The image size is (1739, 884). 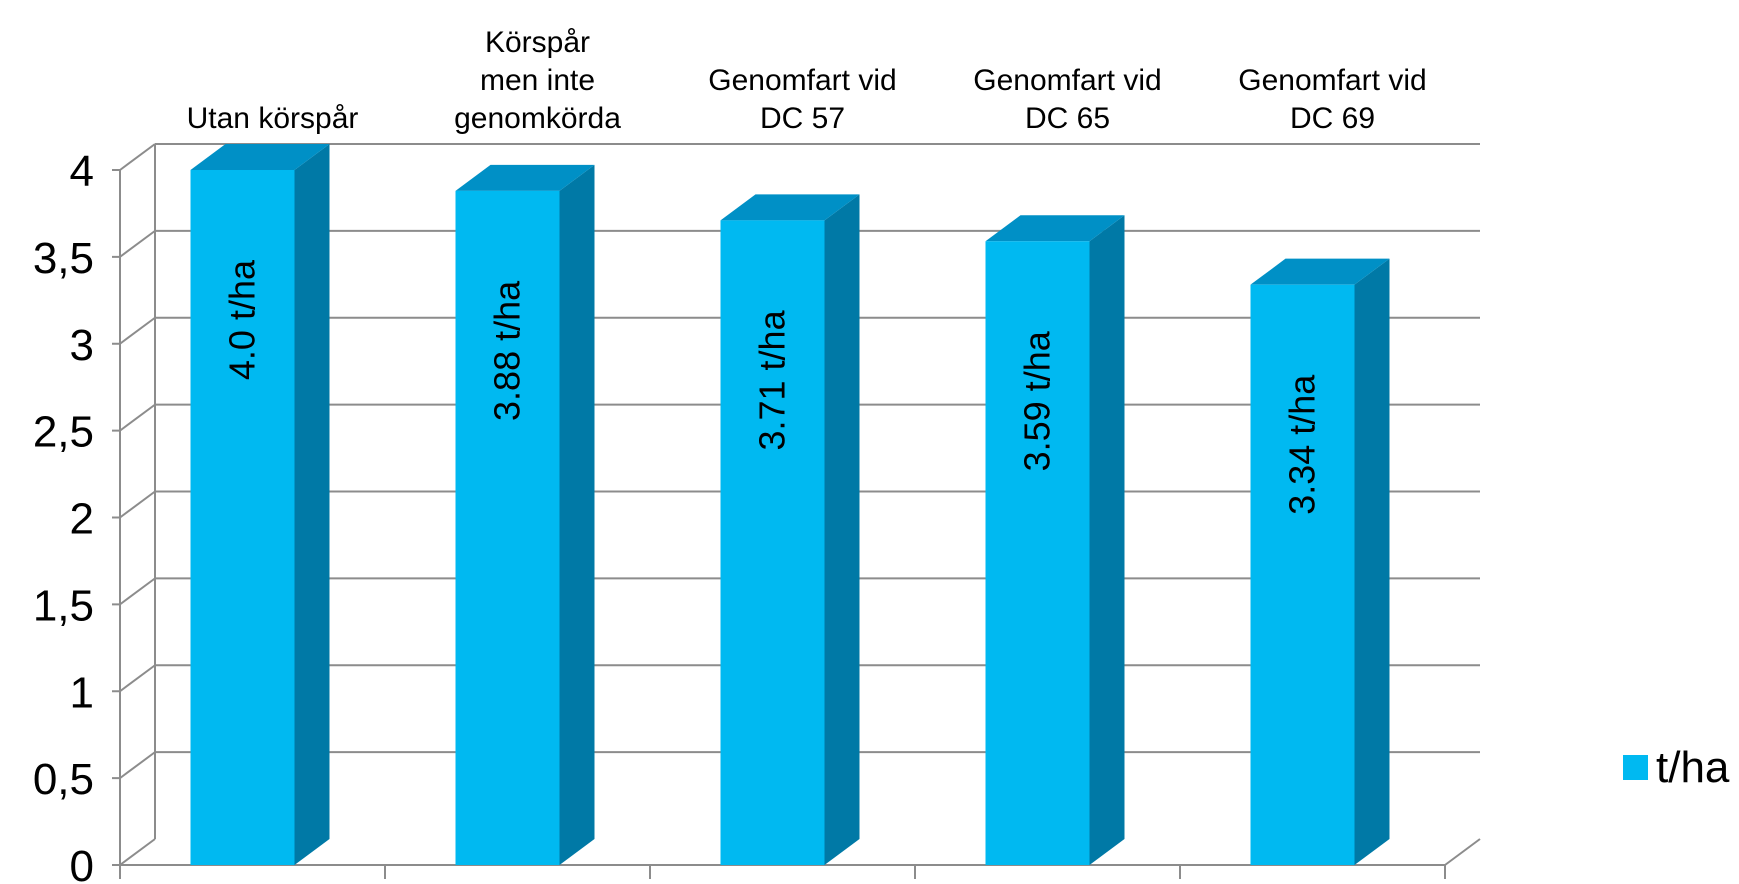 I want to click on floor-right-edge, so click(x=1462, y=852).